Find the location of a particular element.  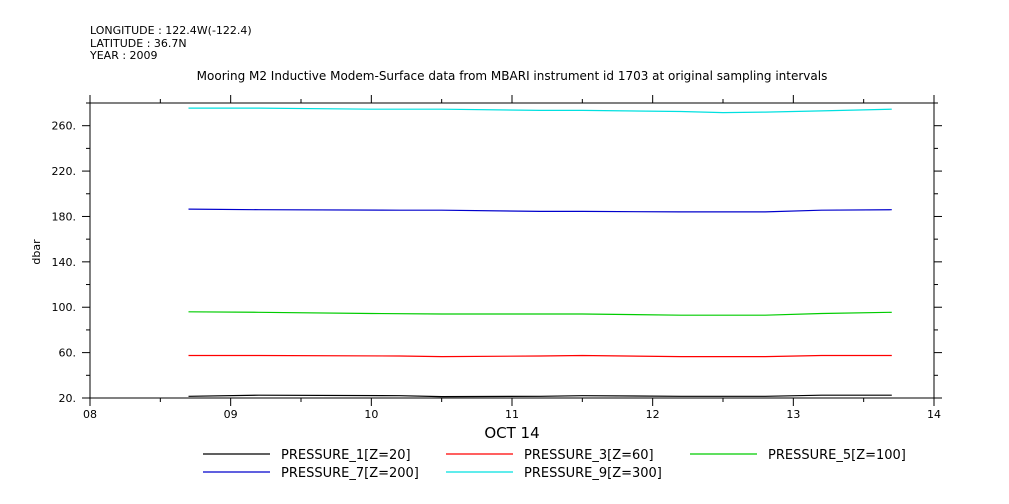

x-tick-label: 08 is located at coordinates (90, 414).